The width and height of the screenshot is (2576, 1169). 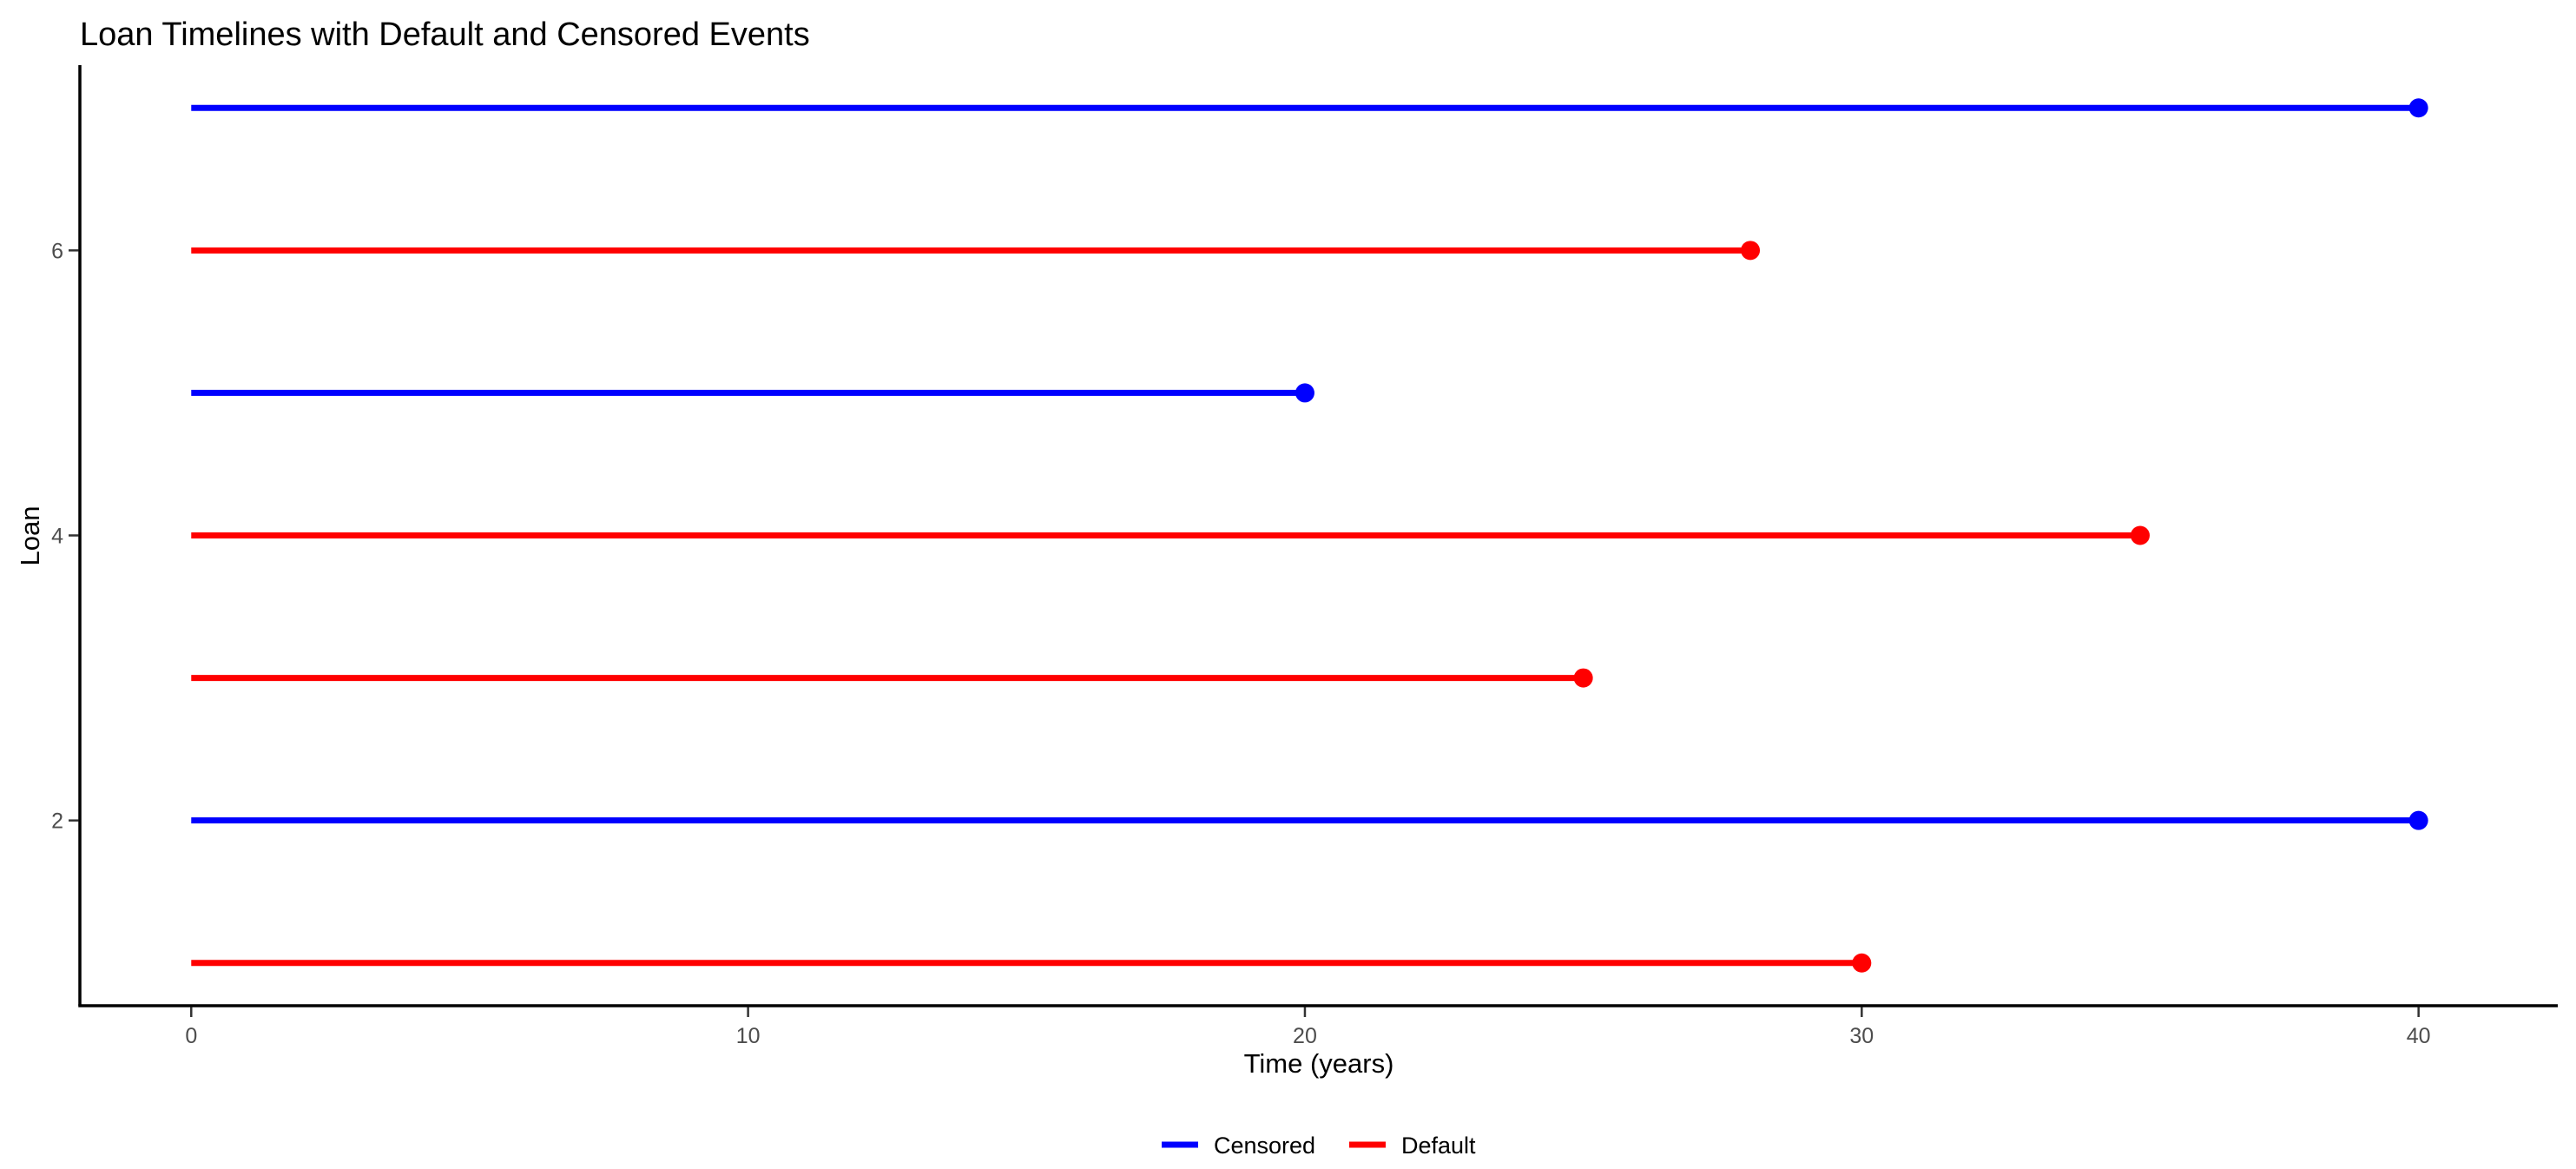 I want to click on y-tick-label: 6, so click(x=57, y=251).